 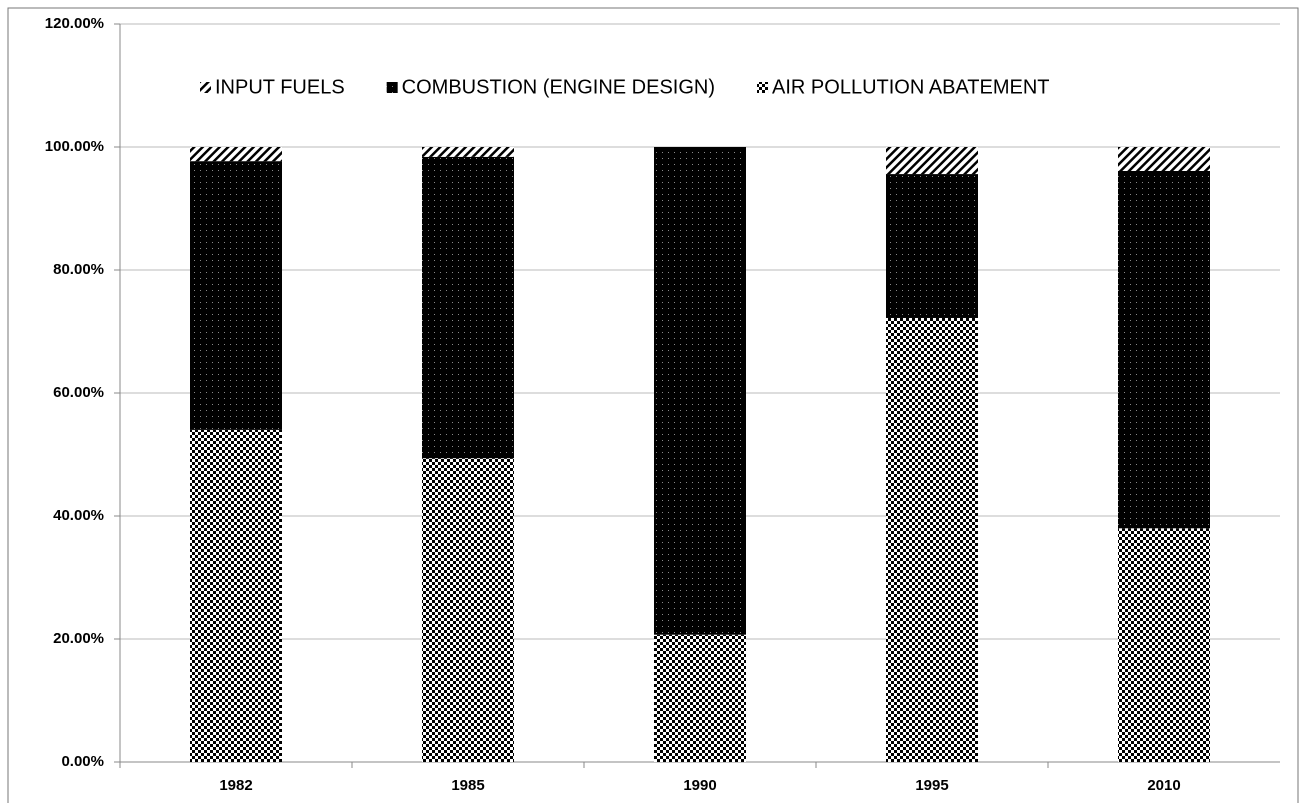 I want to click on x-tick-label: 1995, so click(x=931, y=785).